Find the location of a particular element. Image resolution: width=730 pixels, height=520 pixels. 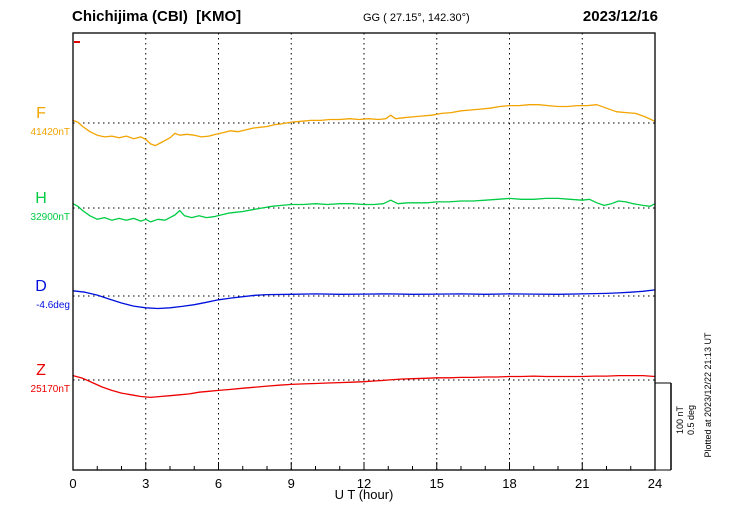

f-reference-value: 41420nT is located at coordinates (50, 132).